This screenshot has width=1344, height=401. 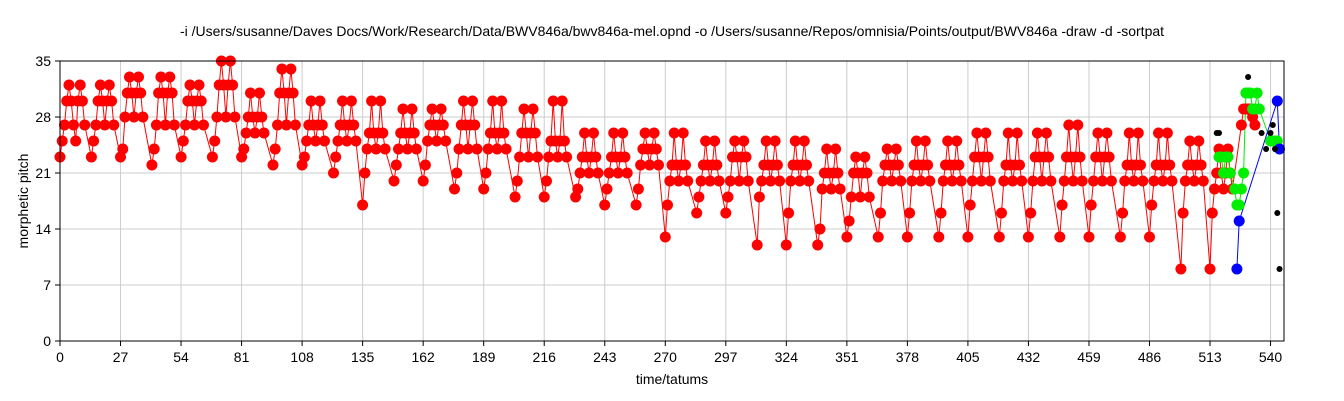 What do you see at coordinates (545, 357) in the screenshot?
I see `x-tick-label: 216` at bounding box center [545, 357].